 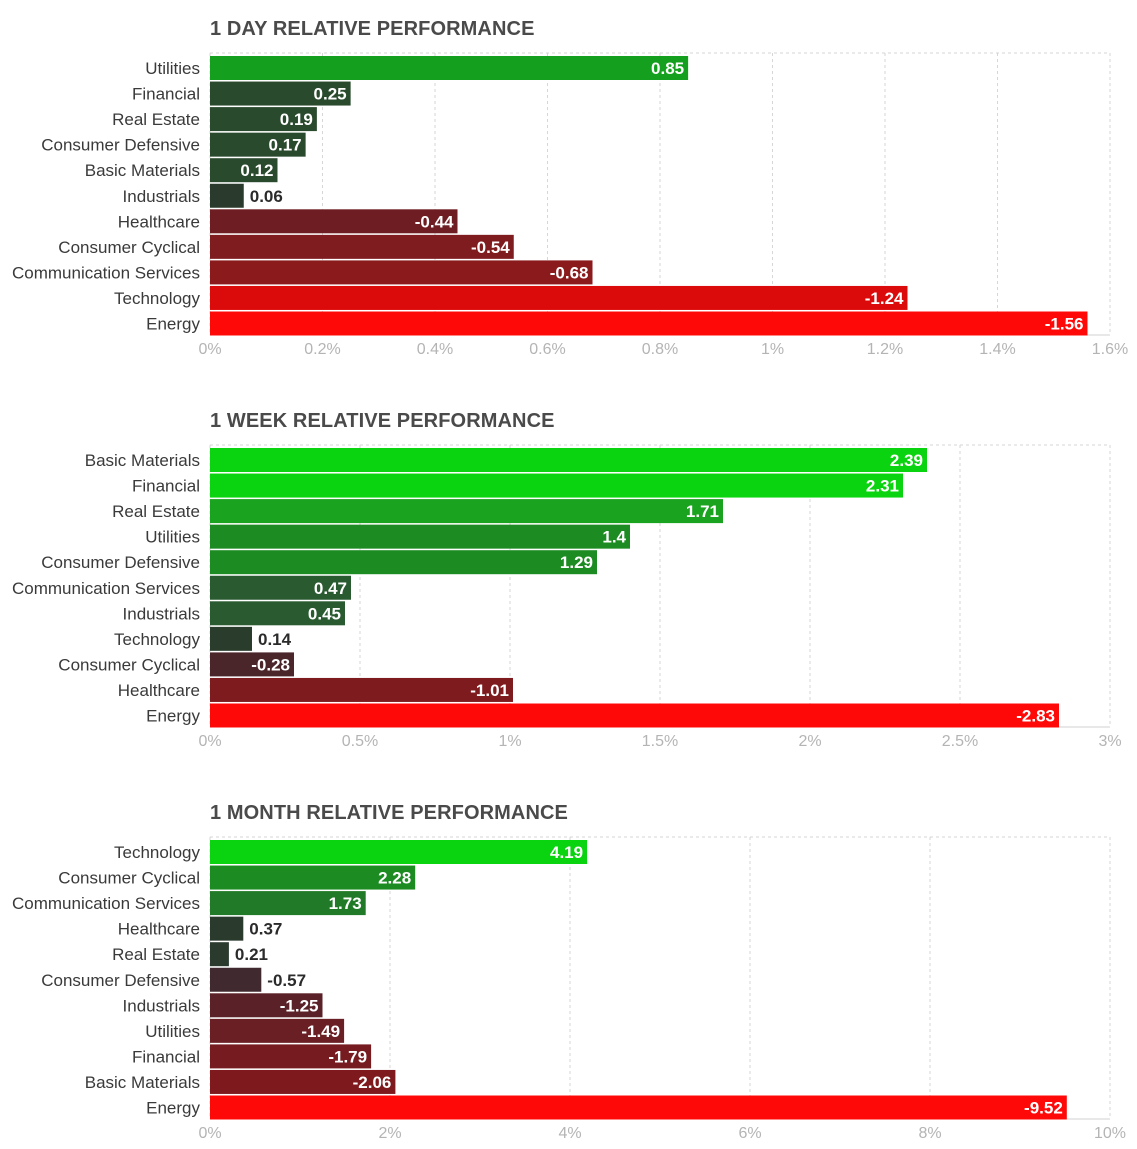 What do you see at coordinates (434, 221) in the screenshot?
I see `value-label: -0.44` at bounding box center [434, 221].